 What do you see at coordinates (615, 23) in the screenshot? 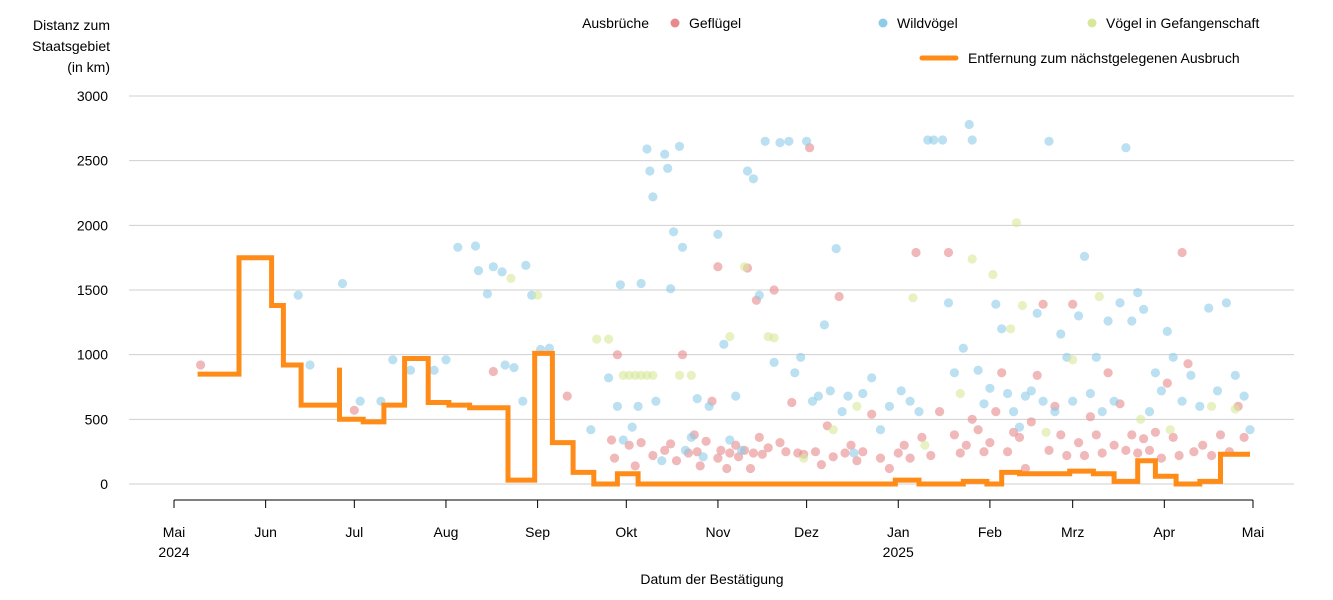
I see `legend-title: Ausbrüche` at bounding box center [615, 23].